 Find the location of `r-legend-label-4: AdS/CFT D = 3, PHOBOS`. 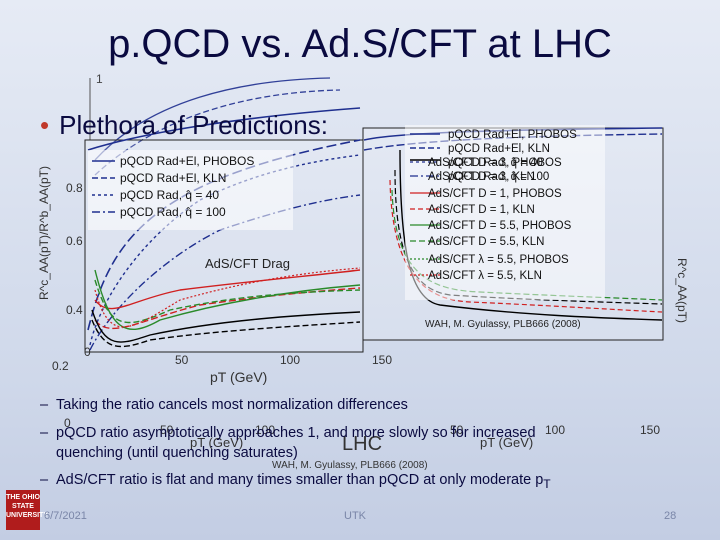

r-legend-label-4: AdS/CFT D = 3, PHOBOS is located at coordinates (495, 163).